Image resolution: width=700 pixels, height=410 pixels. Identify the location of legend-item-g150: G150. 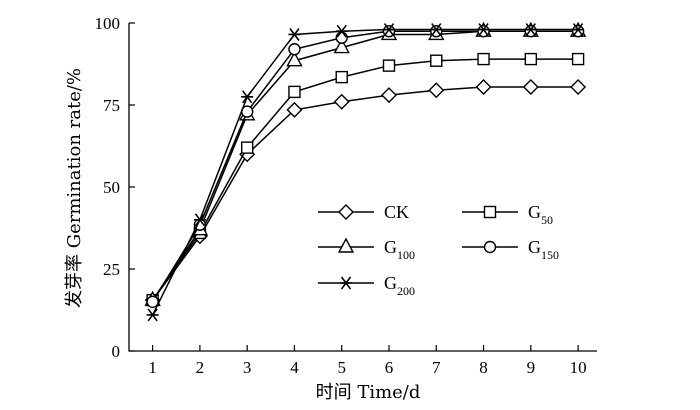
(510, 249).